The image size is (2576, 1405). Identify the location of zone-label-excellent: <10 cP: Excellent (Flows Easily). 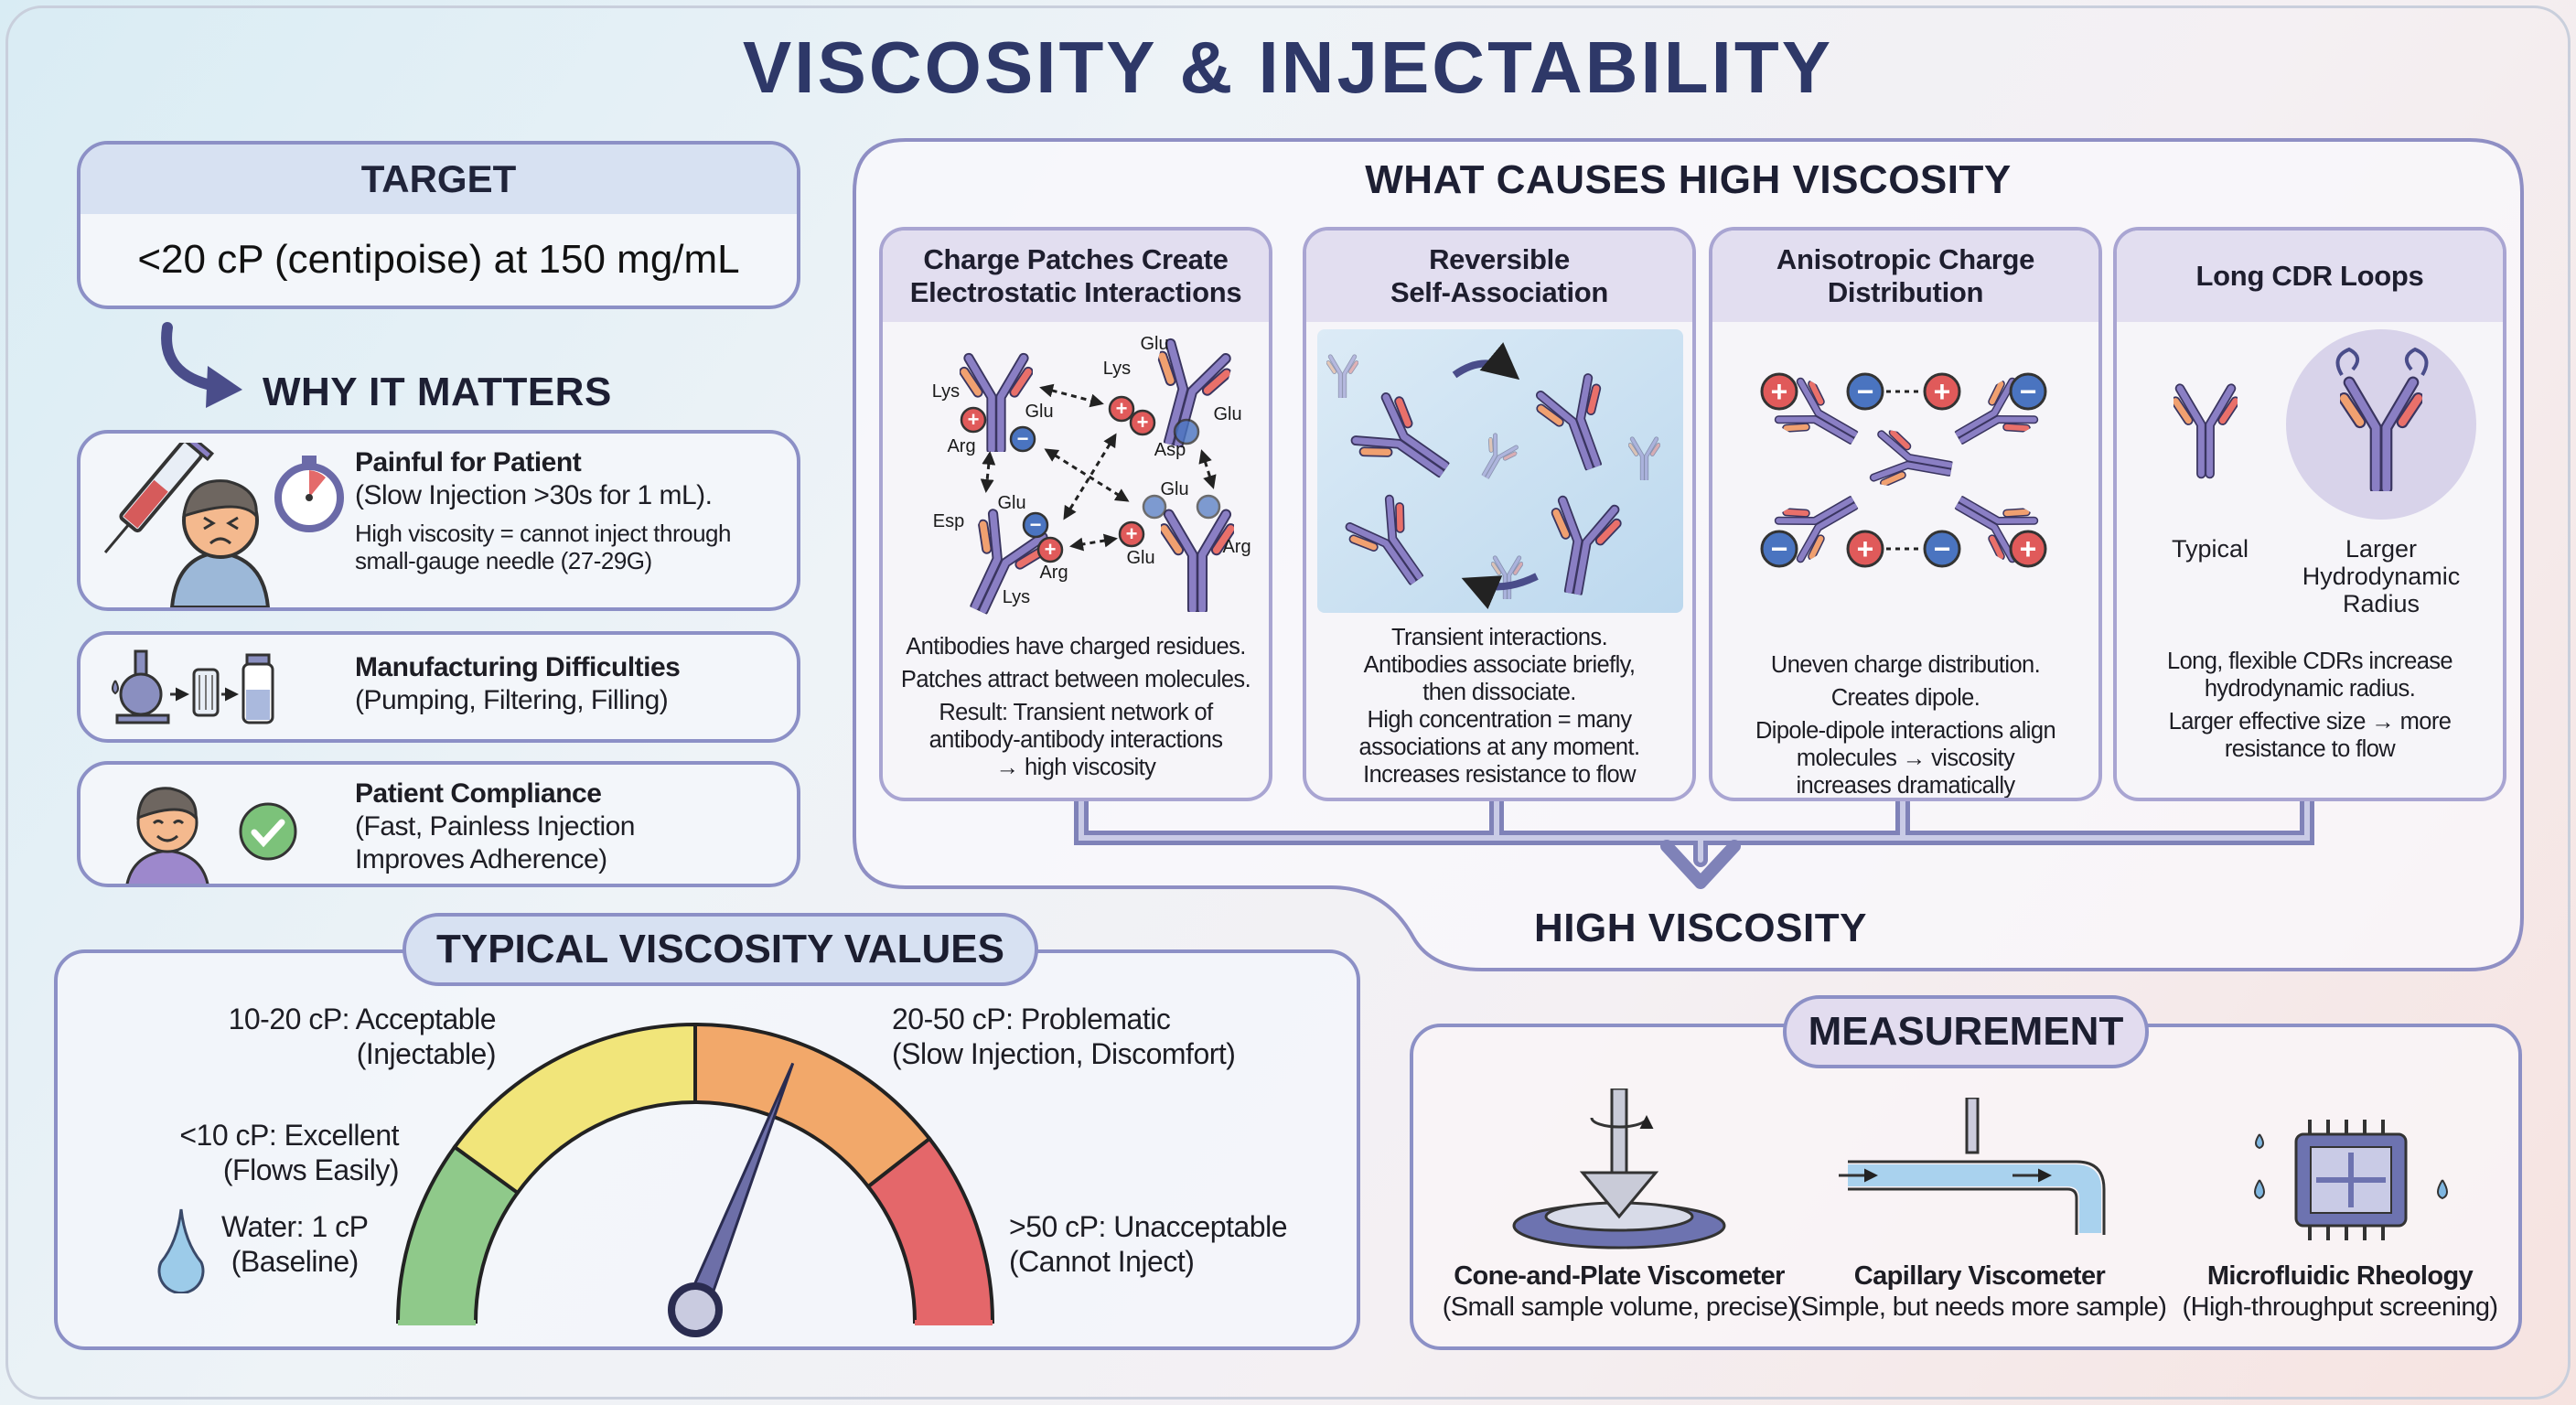
(289, 1152).